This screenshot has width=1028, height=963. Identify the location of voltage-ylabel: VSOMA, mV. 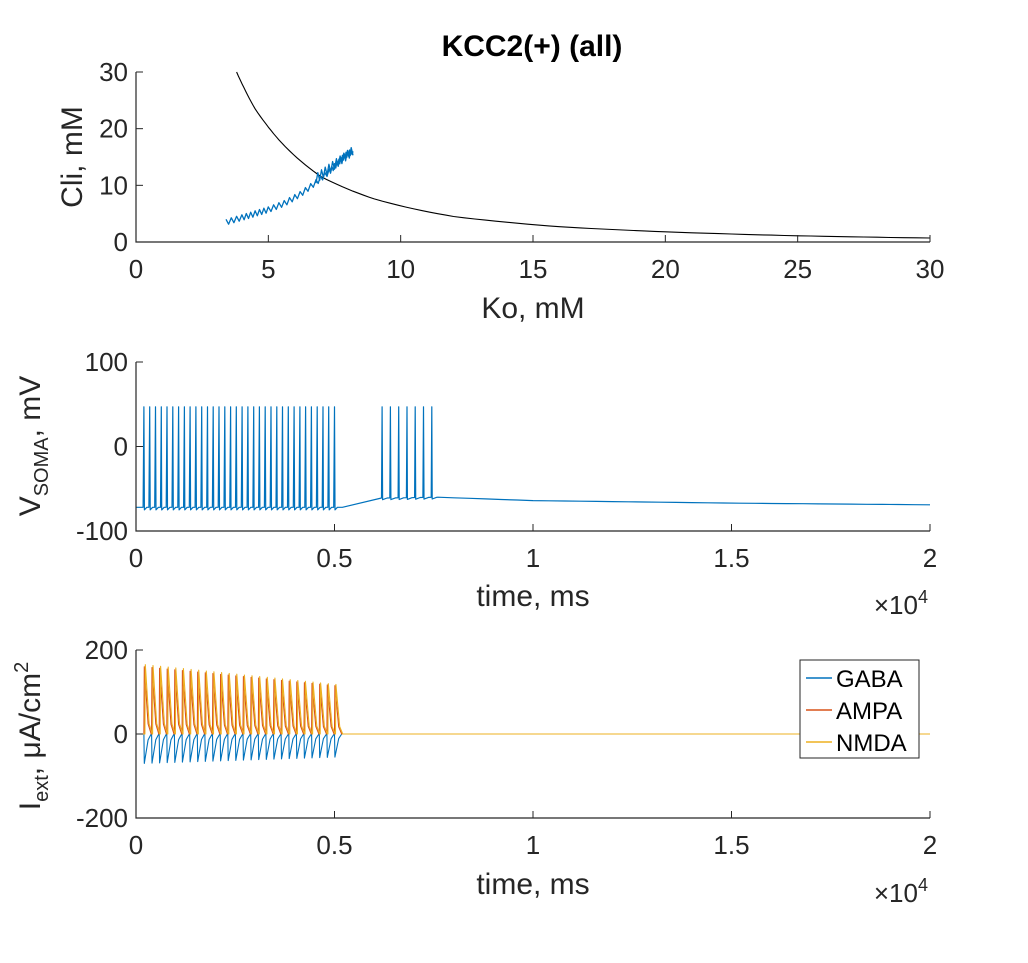
(33, 446).